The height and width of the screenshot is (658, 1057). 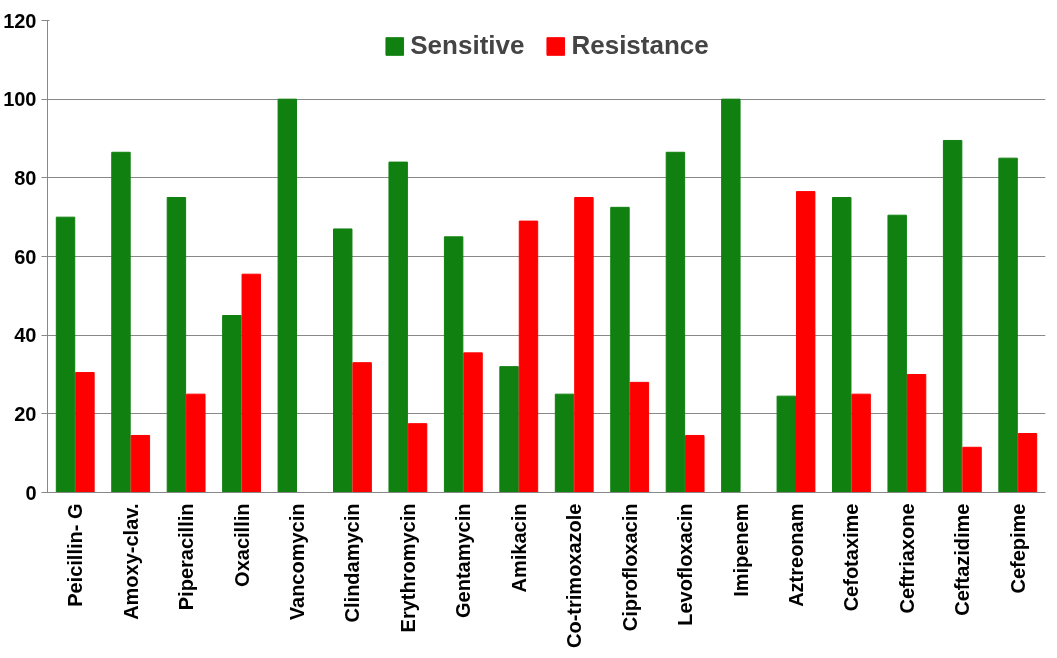 What do you see at coordinates (31, 492) in the screenshot?
I see `y-tick-label: 0` at bounding box center [31, 492].